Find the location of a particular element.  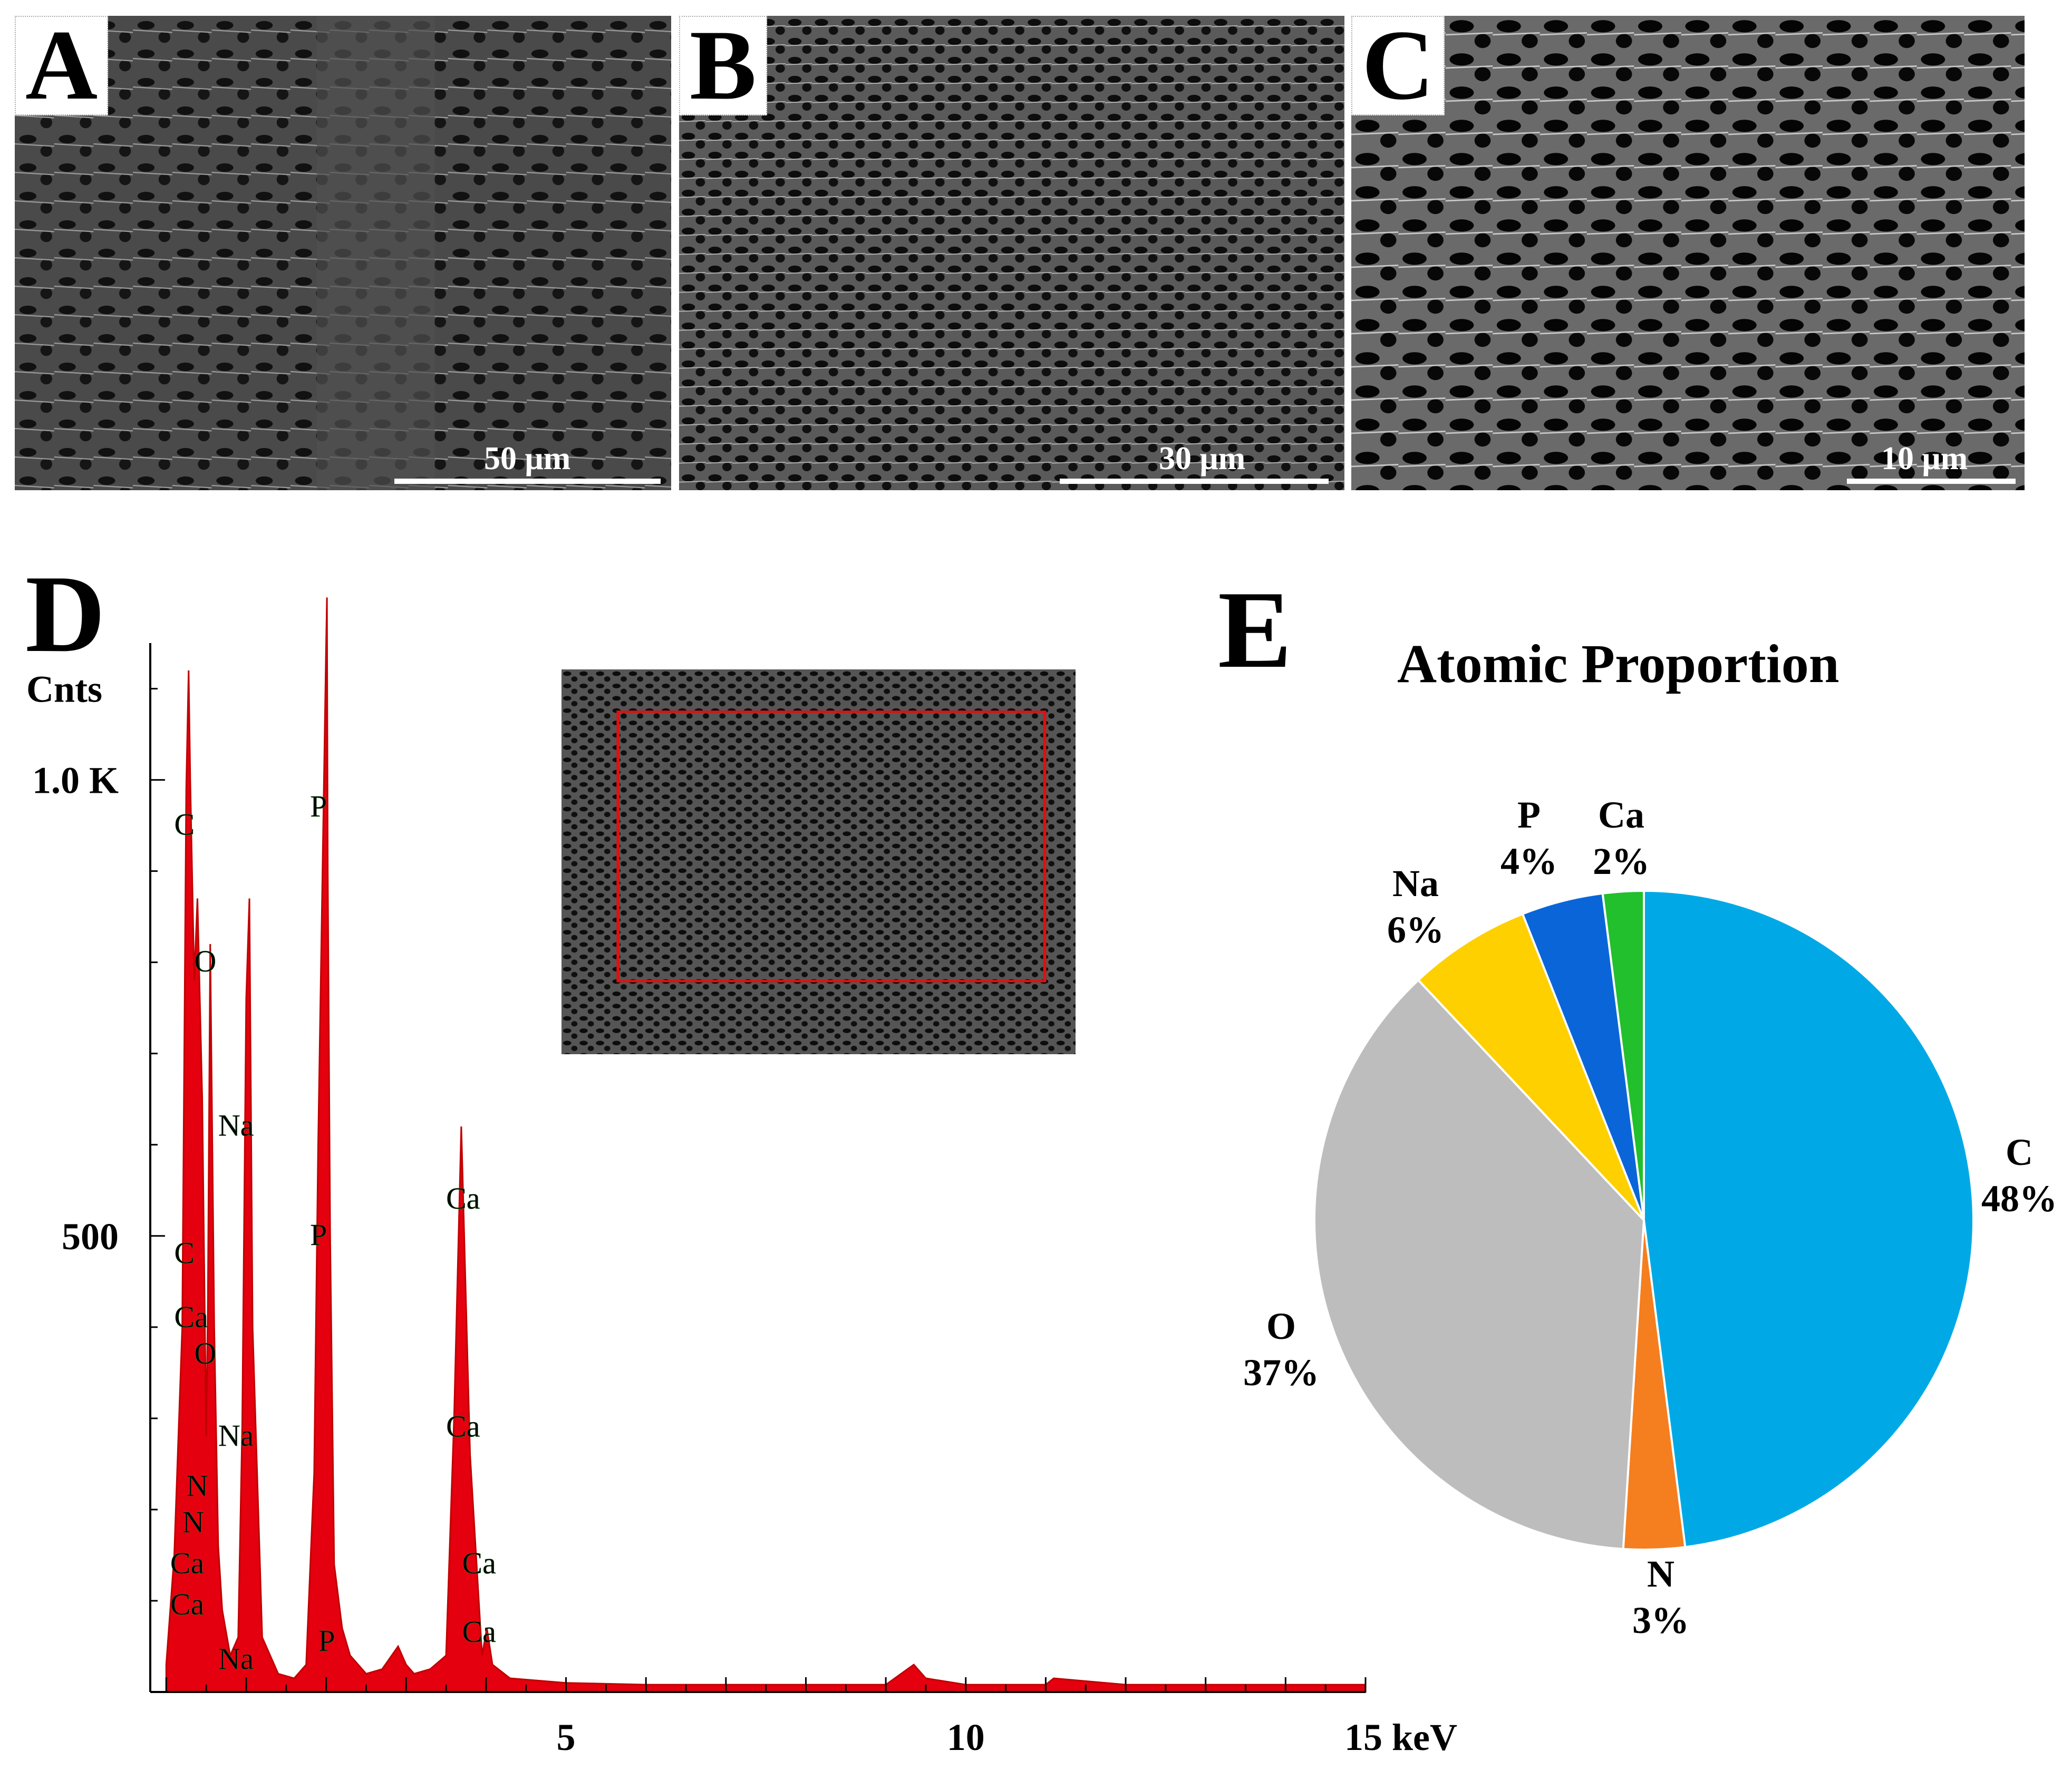

pie-slice-c is located at coordinates (1809, 1219).